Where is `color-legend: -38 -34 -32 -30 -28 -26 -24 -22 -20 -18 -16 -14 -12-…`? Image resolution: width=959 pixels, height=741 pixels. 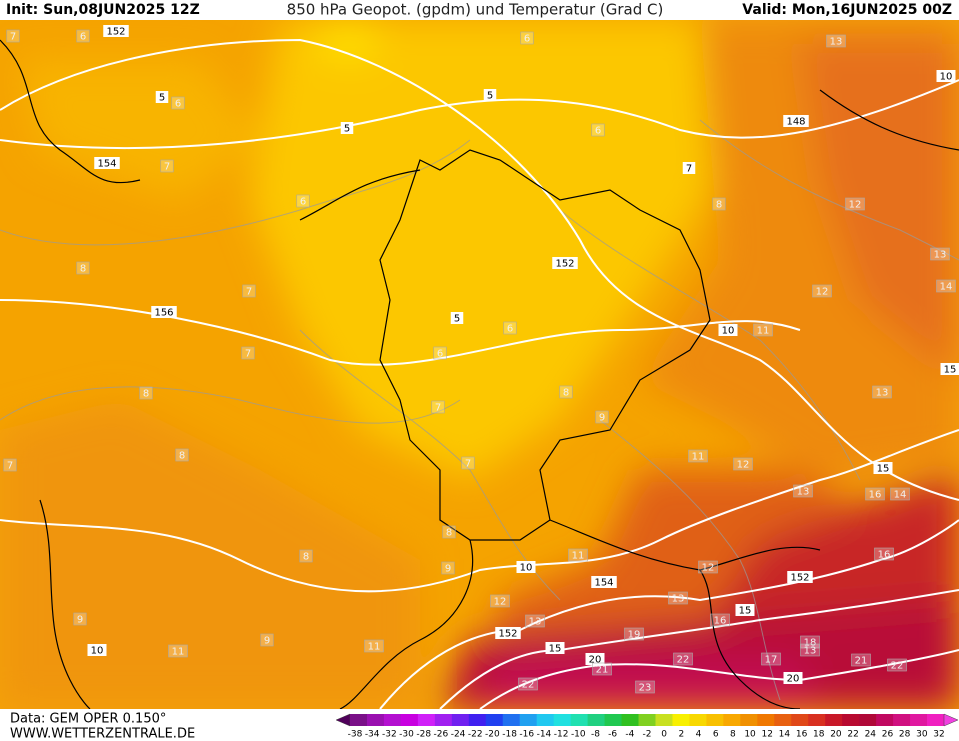 color-legend: -38 -34 -32 -30 -28 -26 -24 -22 -20 -18 -16 -14 -12-… is located at coordinates (647, 726).